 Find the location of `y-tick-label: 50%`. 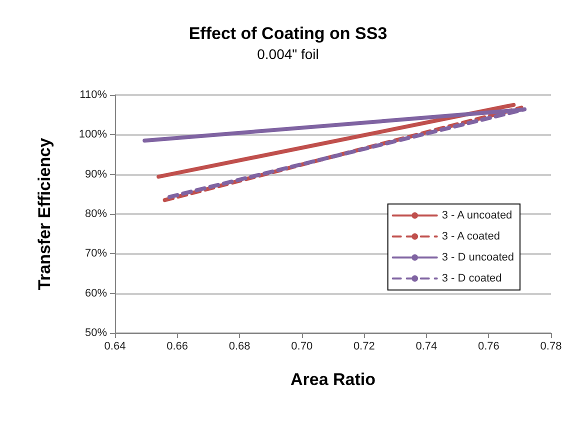

y-tick-label: 50% is located at coordinates (96, 333).